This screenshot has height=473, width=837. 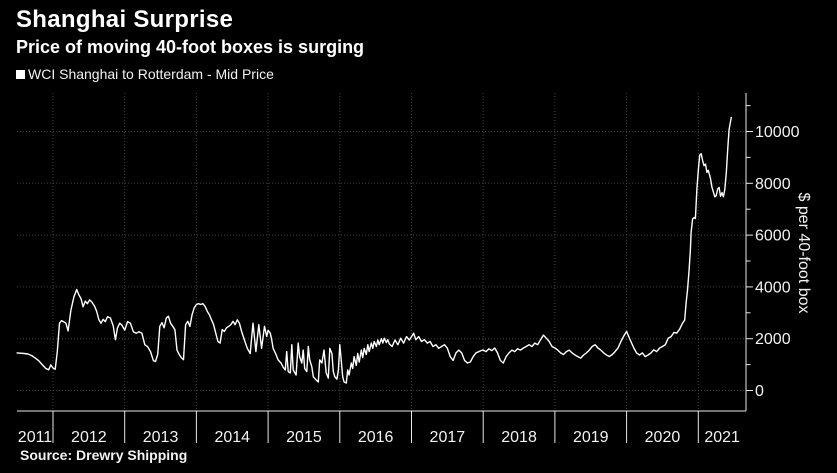 What do you see at coordinates (773, 339) in the screenshot?
I see `y-tick-label: 2000` at bounding box center [773, 339].